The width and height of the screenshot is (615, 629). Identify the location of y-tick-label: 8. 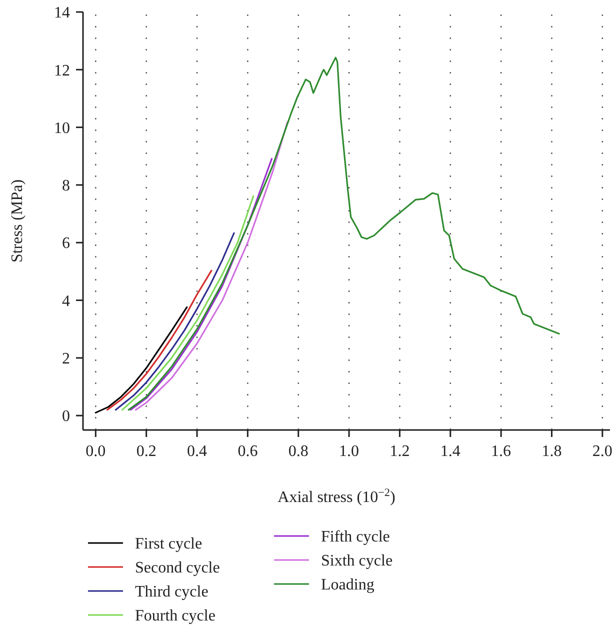
(66, 186).